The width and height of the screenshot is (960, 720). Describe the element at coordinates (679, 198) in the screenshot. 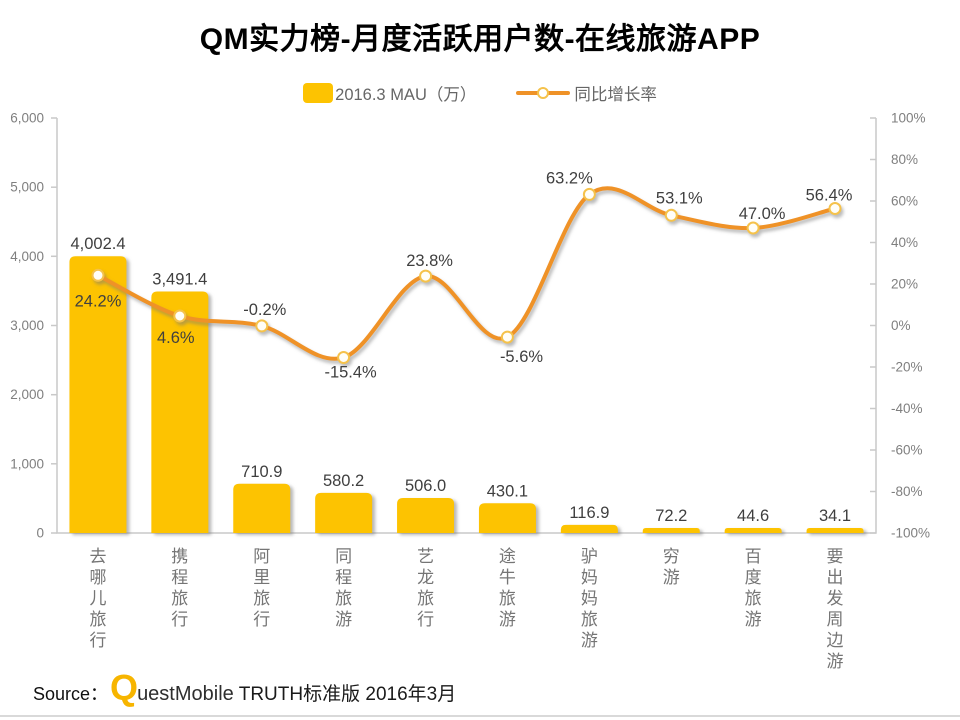

I see `growth-label: 53.1%` at that location.